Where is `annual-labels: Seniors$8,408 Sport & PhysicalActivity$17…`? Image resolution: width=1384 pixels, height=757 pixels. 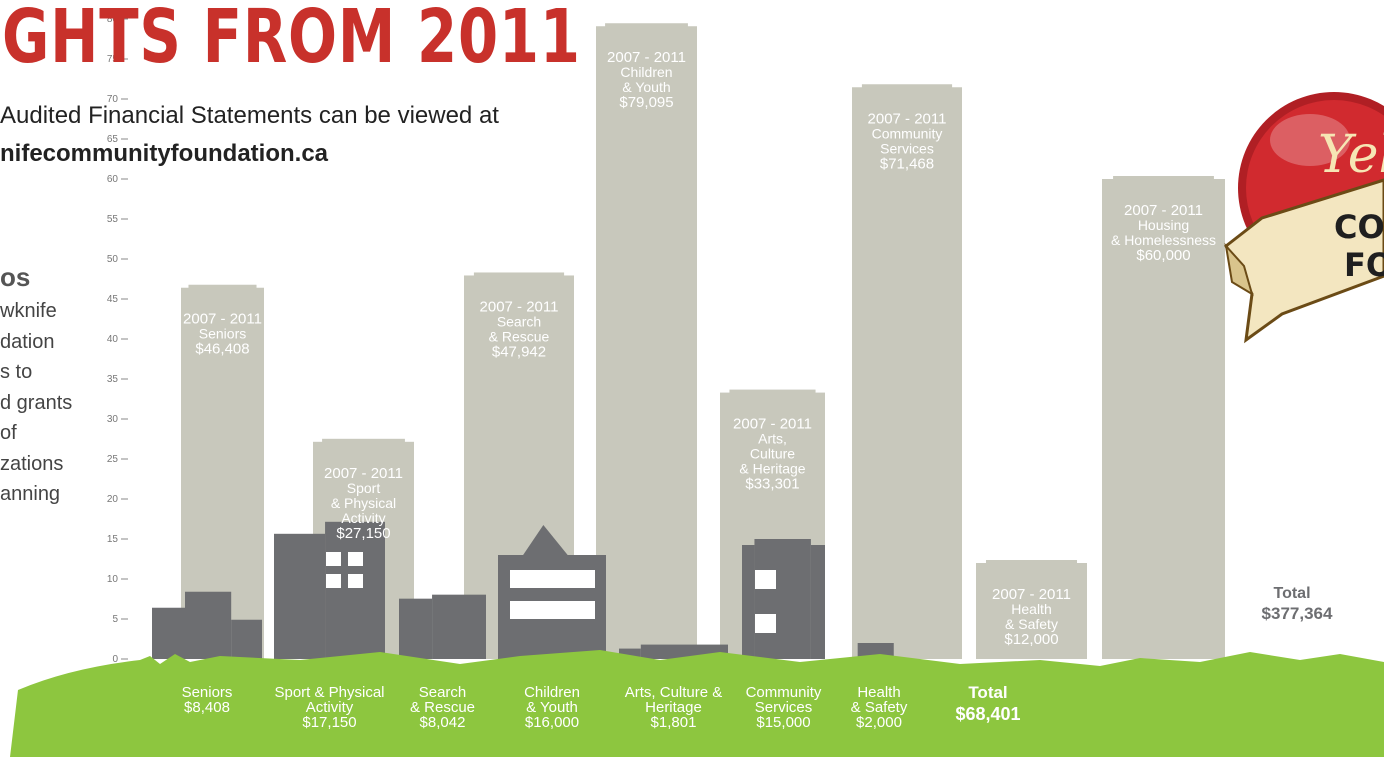 annual-labels: Seniors$8,408 Sport & PhysicalActivity$17… is located at coordinates (545, 707).